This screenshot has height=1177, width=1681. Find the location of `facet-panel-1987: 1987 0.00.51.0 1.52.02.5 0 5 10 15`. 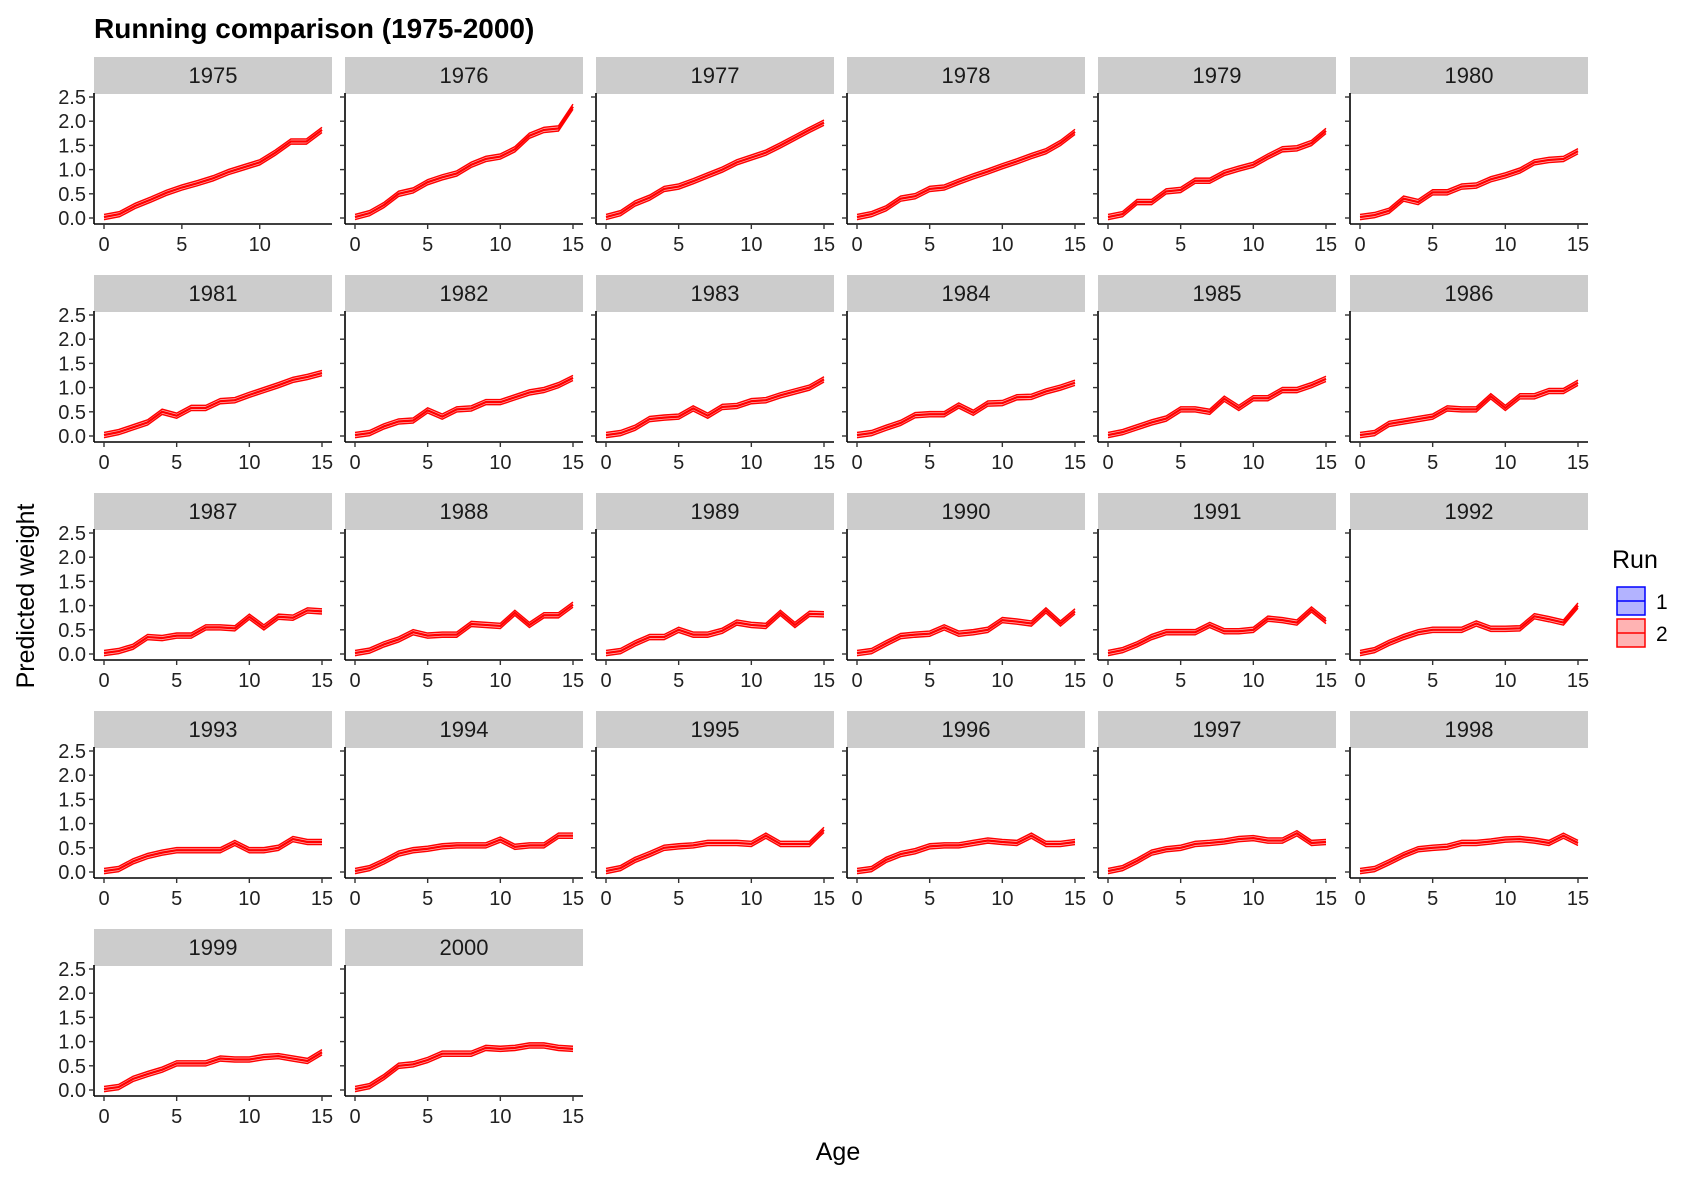

facet-panel-1987: 1987 0.00.51.0 1.52.02.5 0 5 10 15 is located at coordinates (195, 592).